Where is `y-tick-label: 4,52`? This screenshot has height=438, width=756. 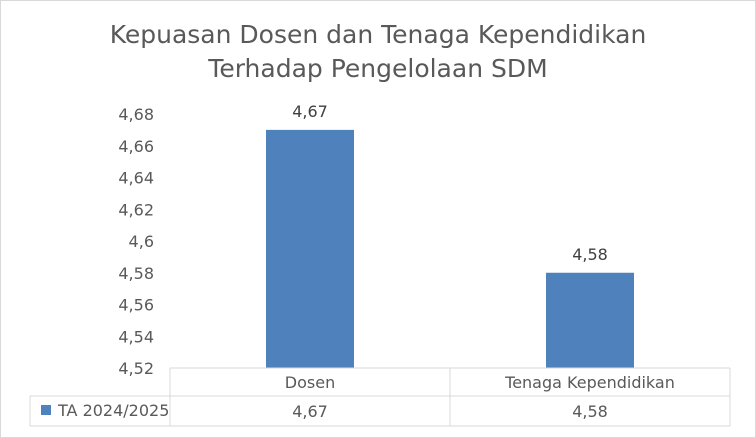
y-tick-label: 4,52 is located at coordinates (136, 368).